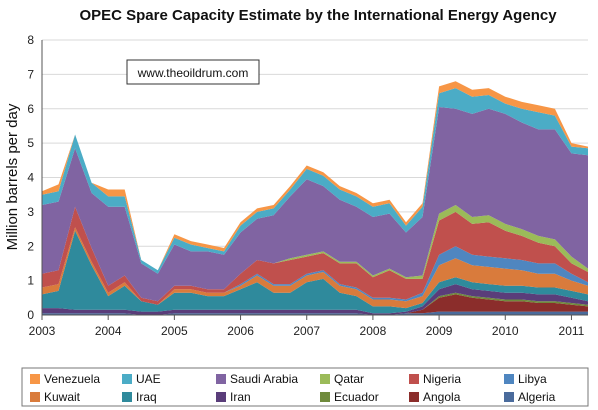  Describe the element at coordinates (240, 397) in the screenshot. I see `legend-label: Iran` at that location.